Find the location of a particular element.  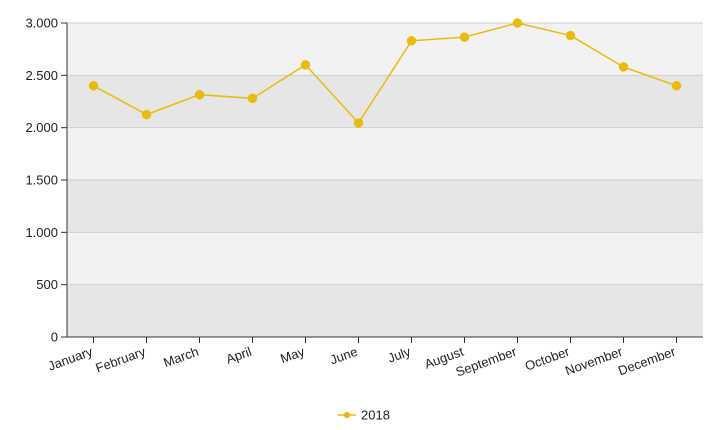

legend: 2018 is located at coordinates (364, 415).